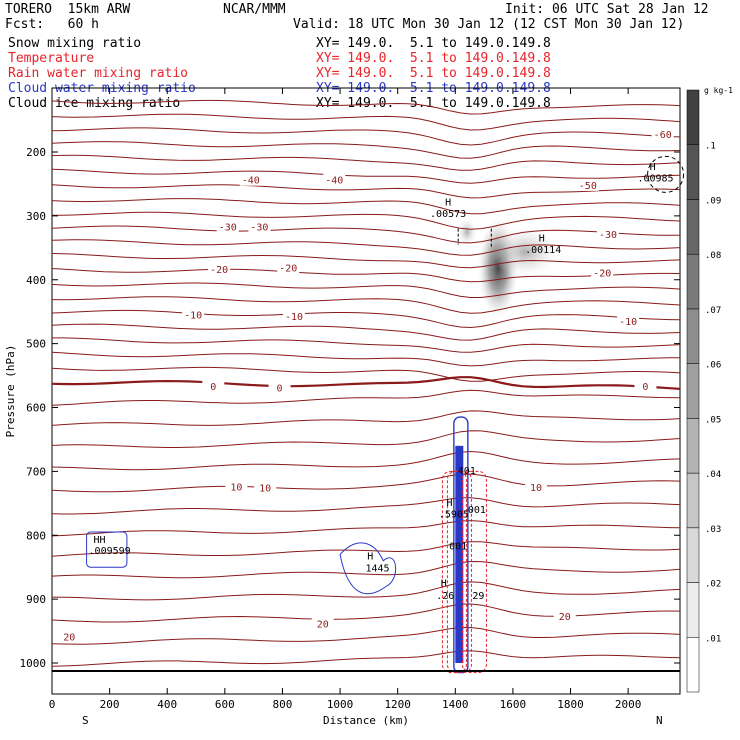 The width and height of the screenshot is (740, 740). Describe the element at coordinates (718, 90) in the screenshot. I see `colorbar-unit: g kg-1` at that location.